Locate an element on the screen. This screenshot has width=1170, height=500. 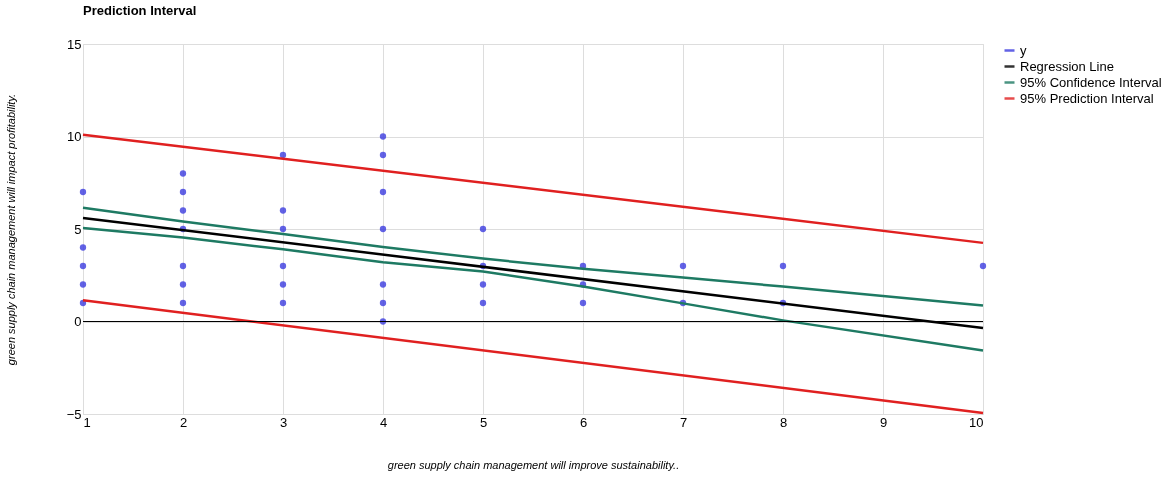
x-tick-label: 7 is located at coordinates (683, 422).